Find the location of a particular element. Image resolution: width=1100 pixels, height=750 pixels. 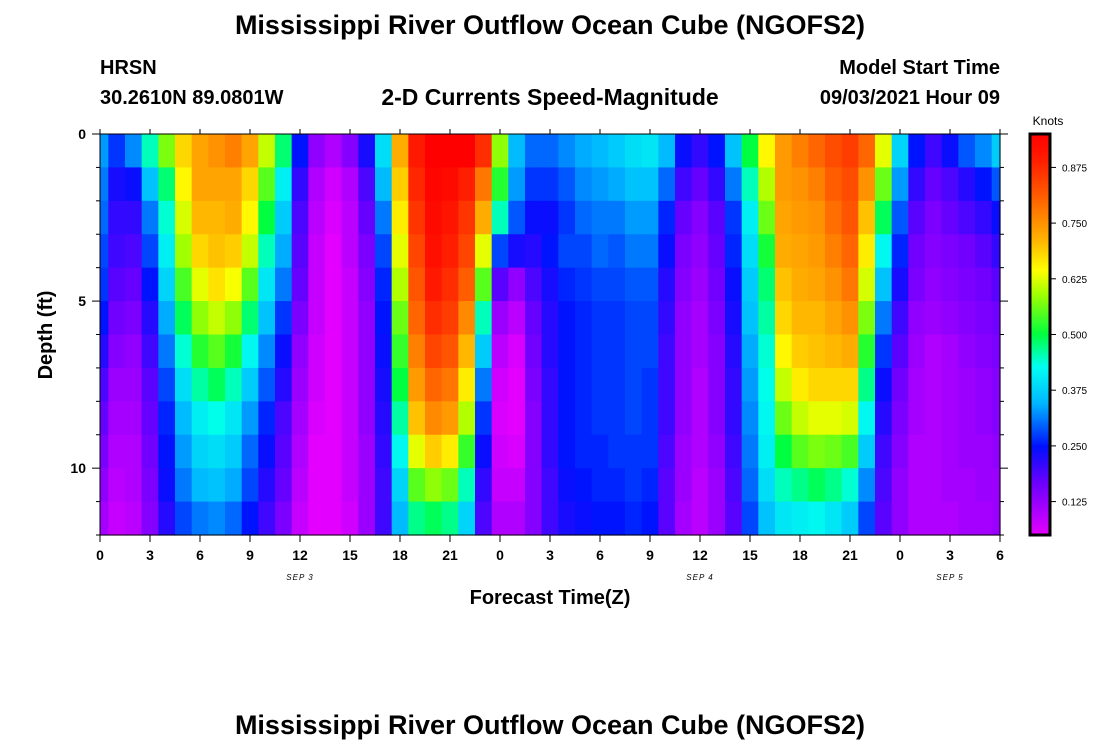

station-coords: 30.2610N 89.0801W is located at coordinates (192, 98).